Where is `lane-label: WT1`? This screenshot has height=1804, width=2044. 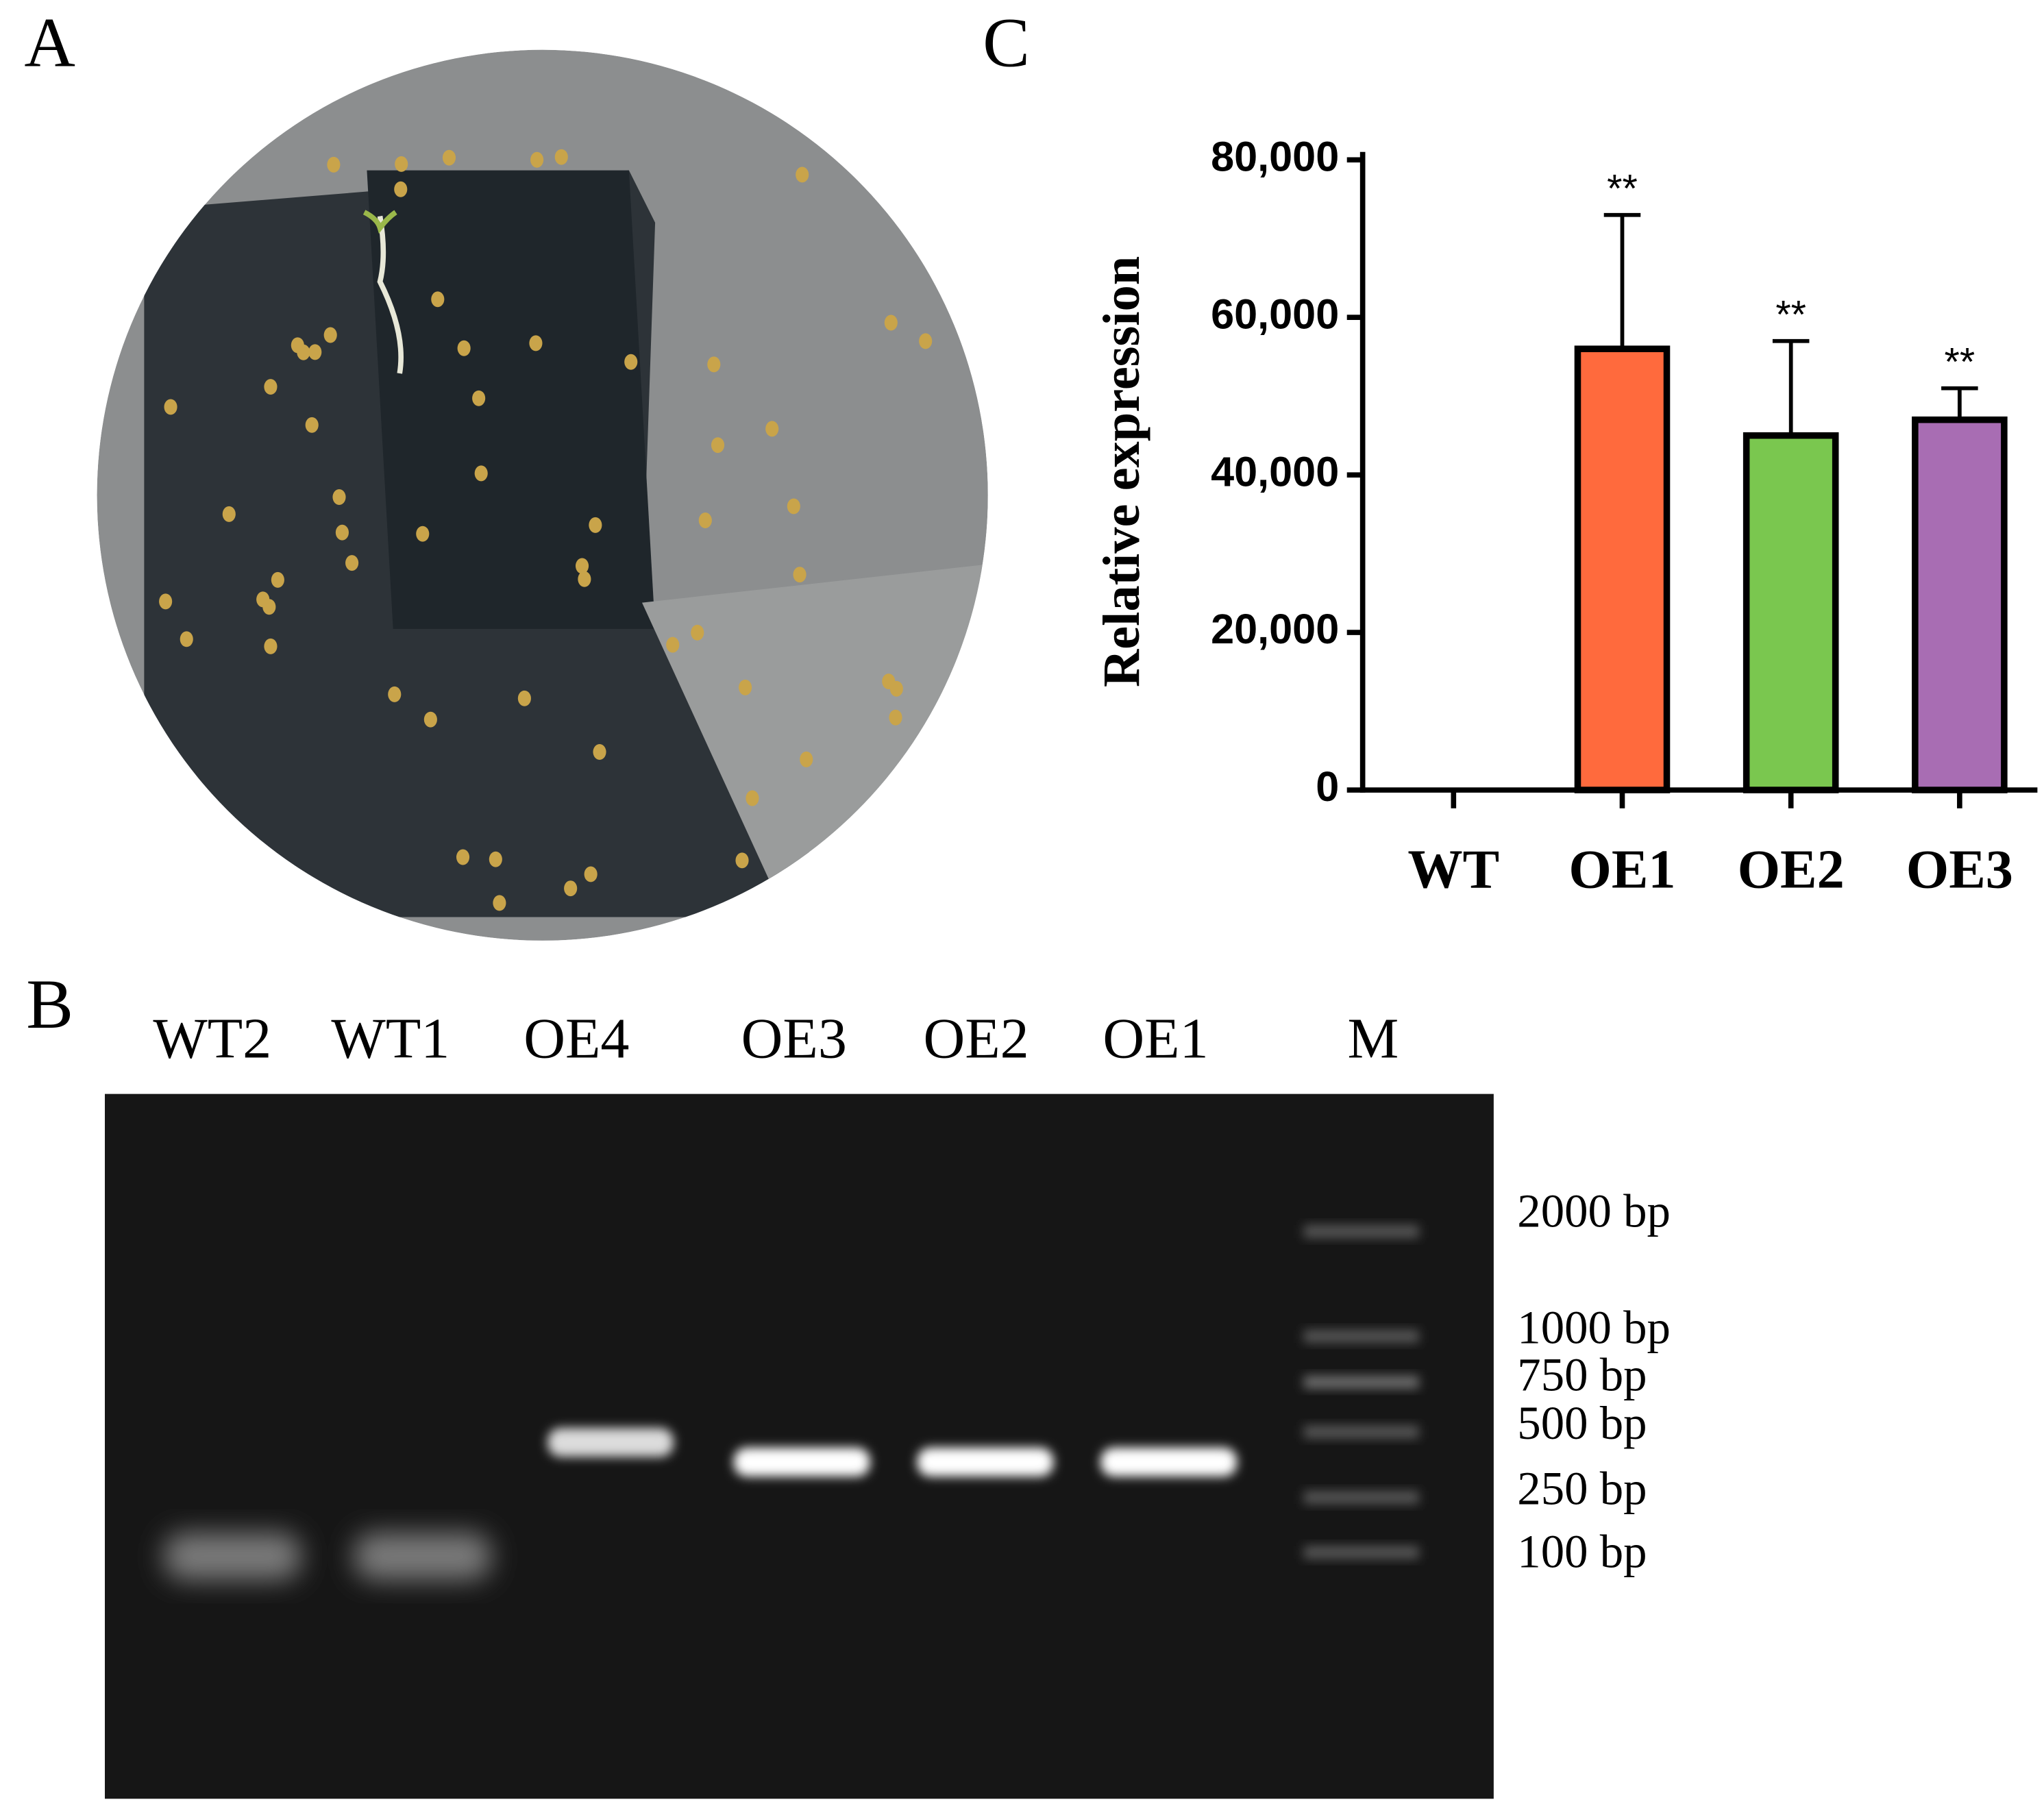 lane-label: WT1 is located at coordinates (390, 1038).